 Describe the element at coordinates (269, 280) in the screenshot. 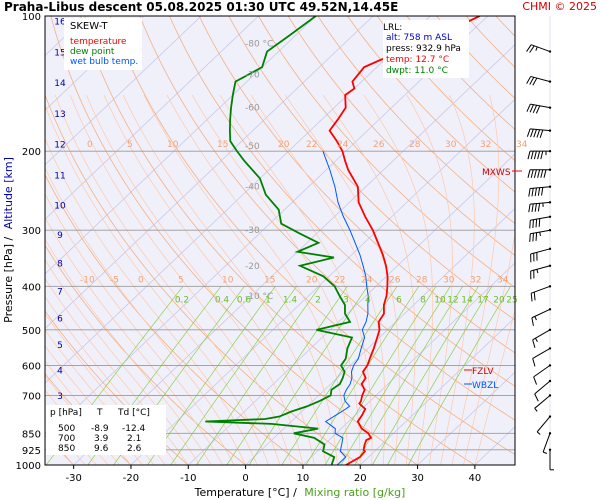

I see `moist-adiabat-label-bottom: 15` at that location.